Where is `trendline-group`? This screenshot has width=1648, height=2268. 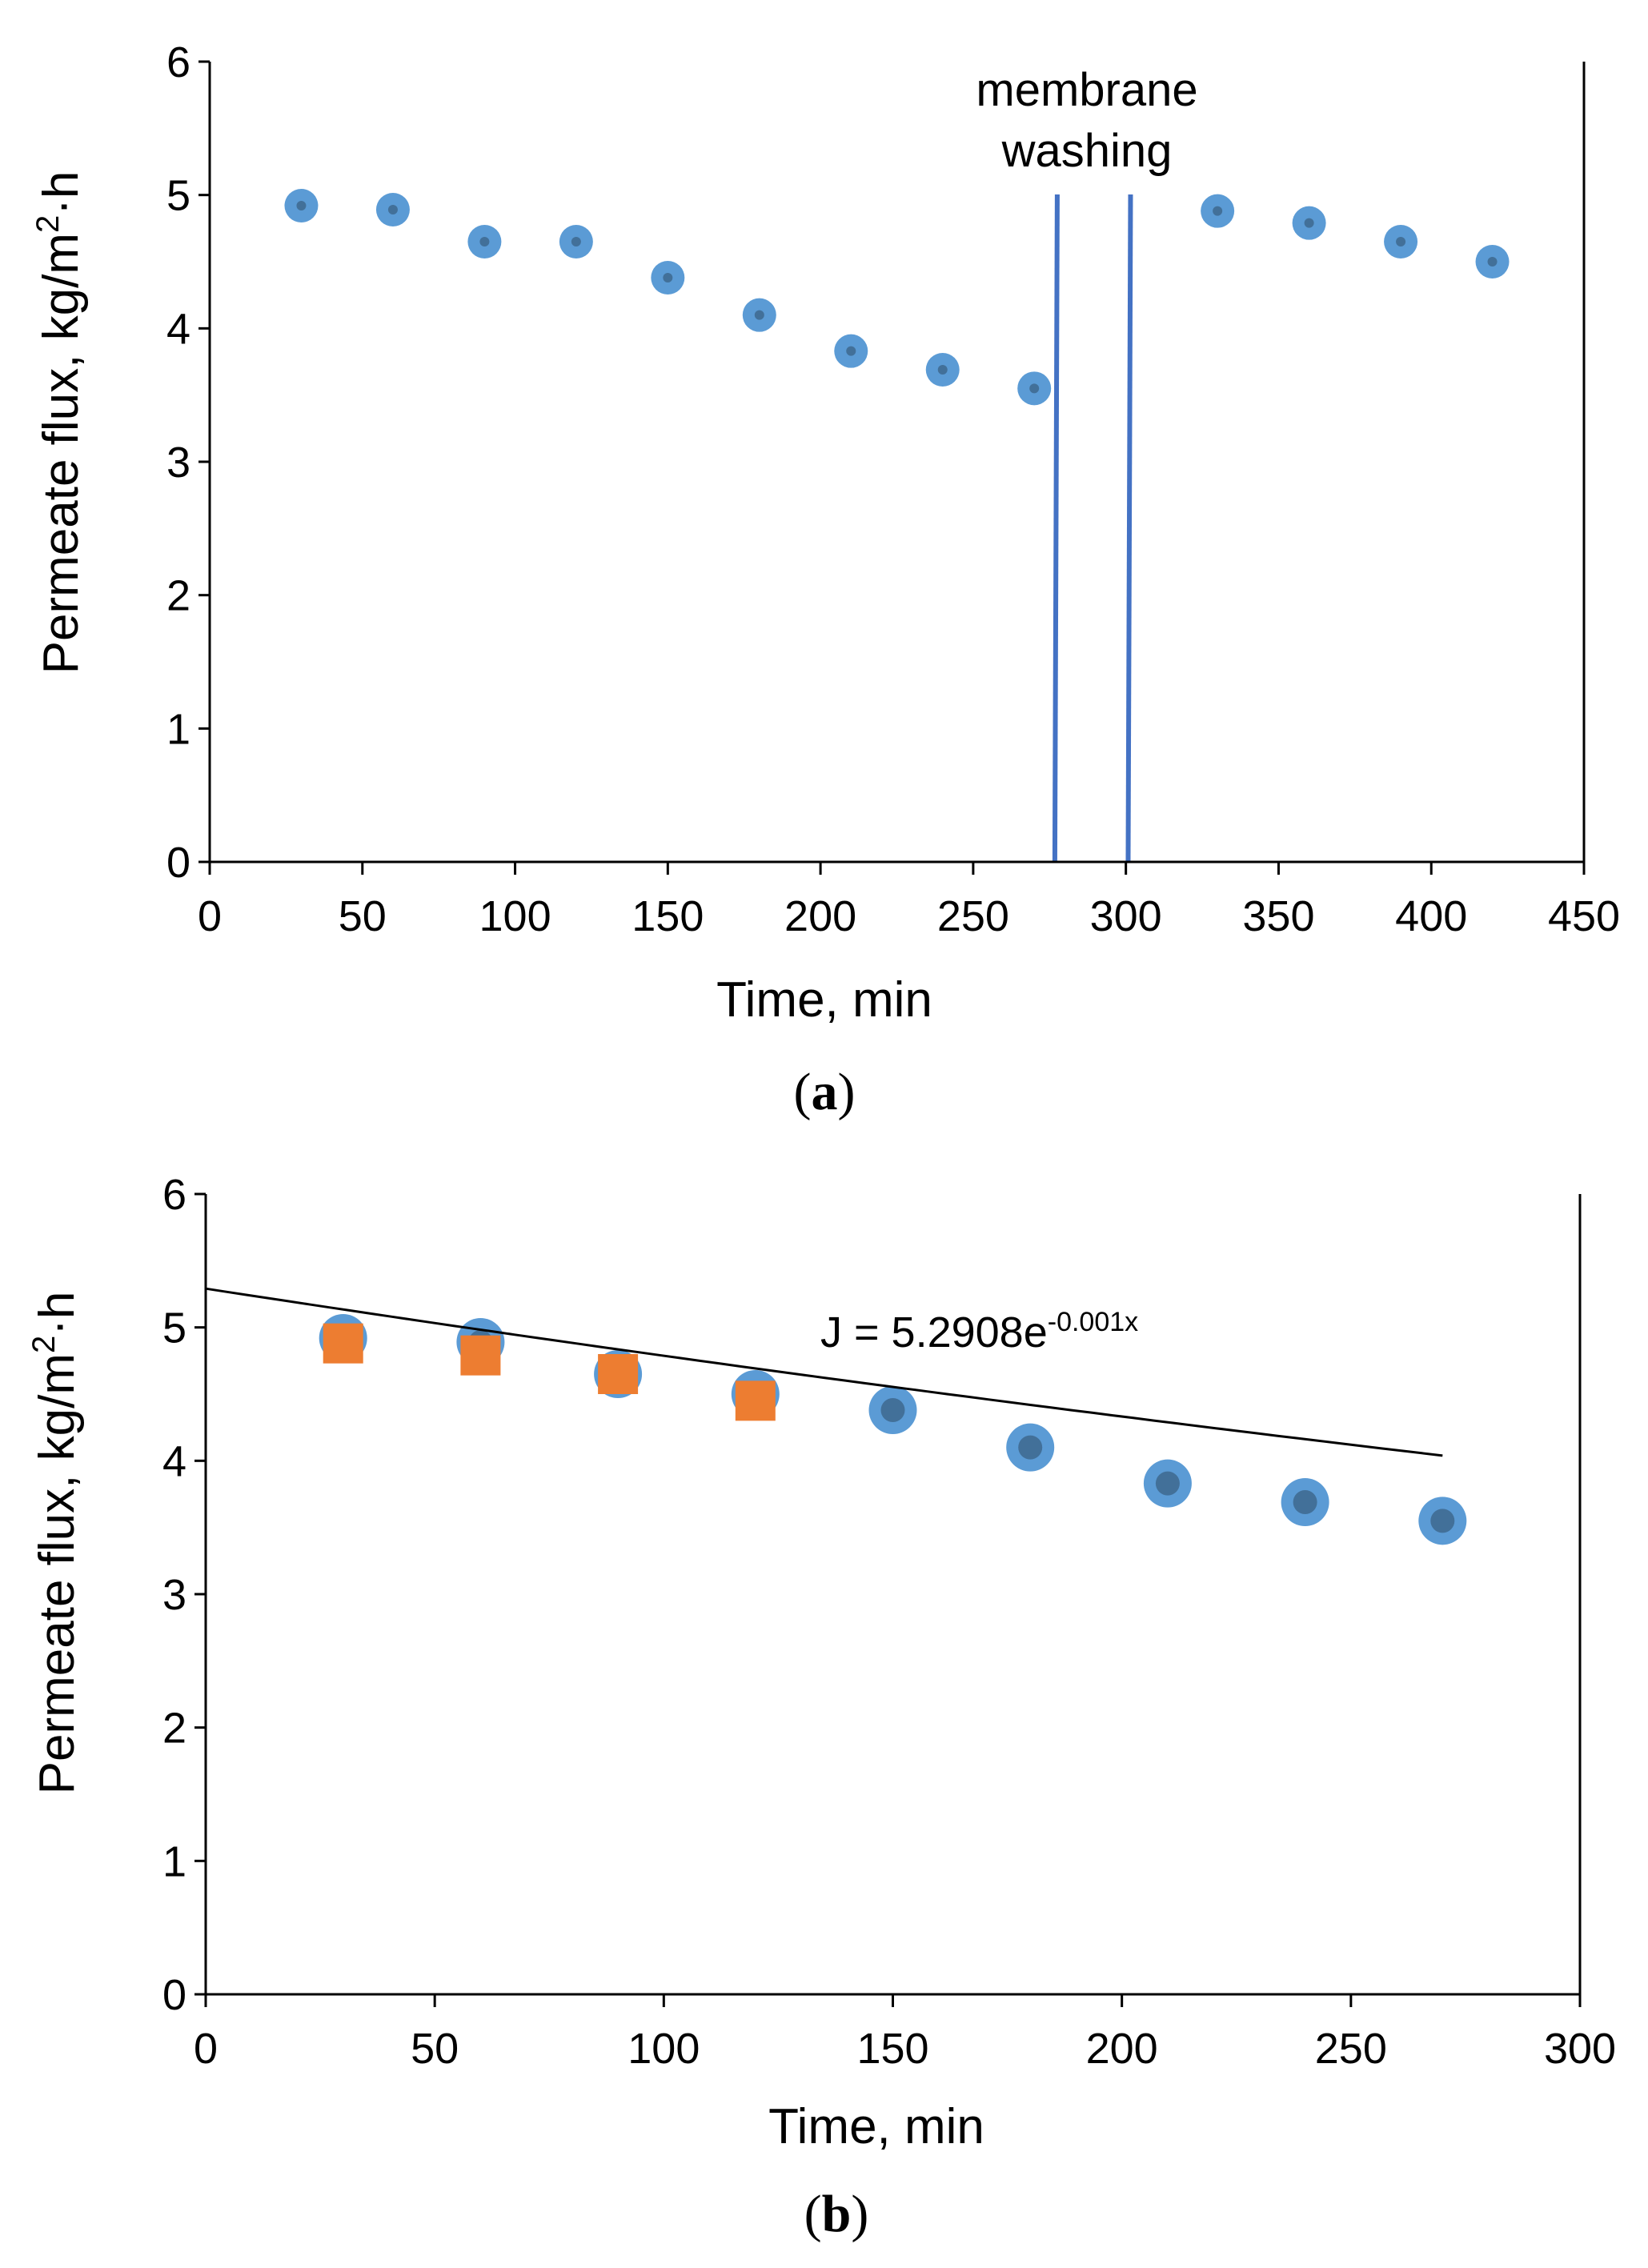 trendline-group is located at coordinates (824, 1372).